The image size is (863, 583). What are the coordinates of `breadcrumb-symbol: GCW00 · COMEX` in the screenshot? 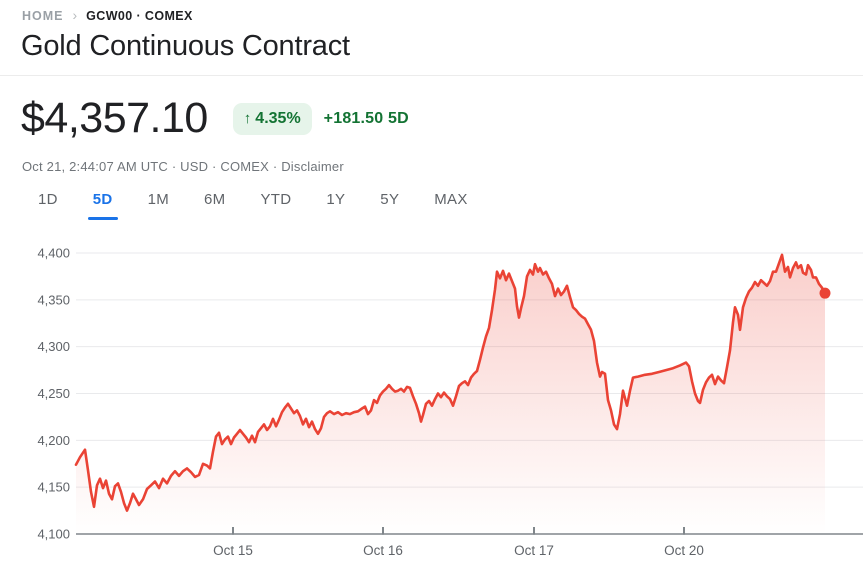 It's located at (139, 16).